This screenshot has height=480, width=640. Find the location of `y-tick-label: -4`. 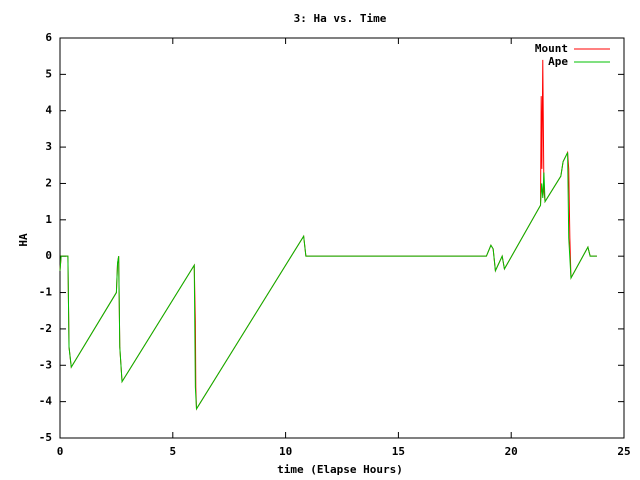

y-tick-label: -4 is located at coordinates (46, 401).